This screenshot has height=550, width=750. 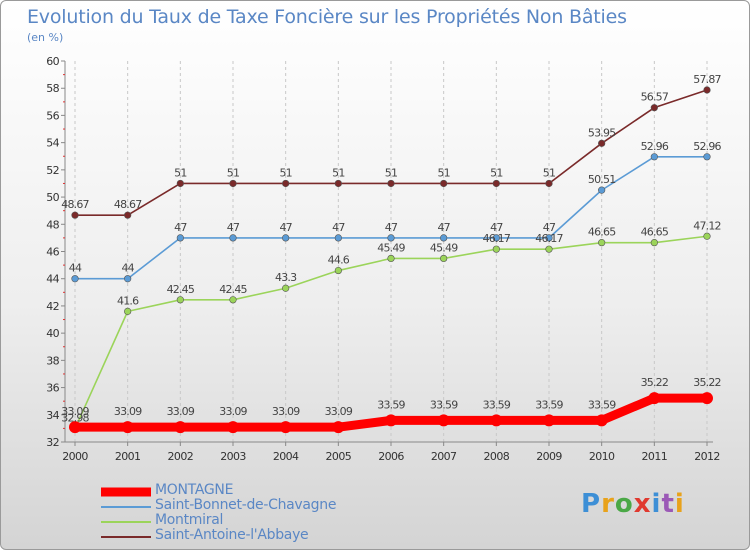 What do you see at coordinates (655, 456) in the screenshot?
I see `x-tick-label: 2011` at bounding box center [655, 456].